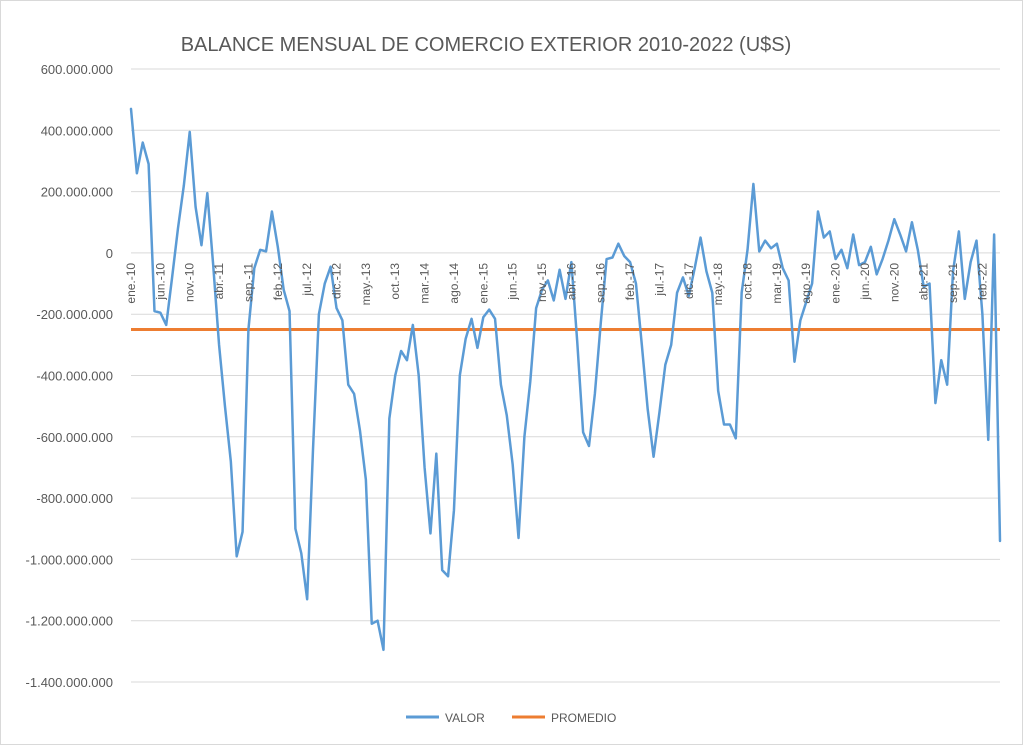 This screenshot has height=745, width=1023. Describe the element at coordinates (425, 283) in the screenshot. I see `x-tick-label: mar.-14` at that location.